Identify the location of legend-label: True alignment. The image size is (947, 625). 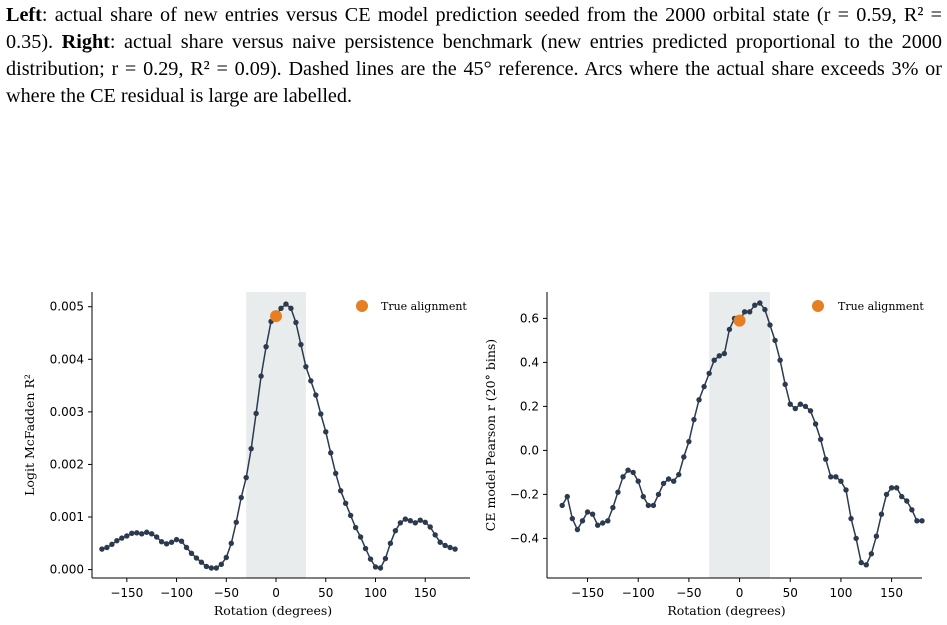
(881, 306).